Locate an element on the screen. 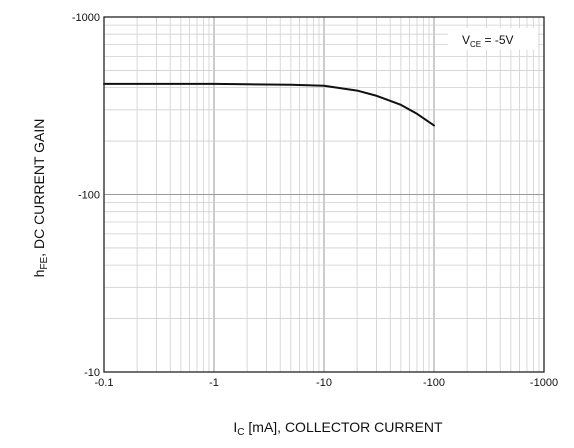 This screenshot has width=574, height=448. vce-annotation: VCE = -5V is located at coordinates (493, 39).